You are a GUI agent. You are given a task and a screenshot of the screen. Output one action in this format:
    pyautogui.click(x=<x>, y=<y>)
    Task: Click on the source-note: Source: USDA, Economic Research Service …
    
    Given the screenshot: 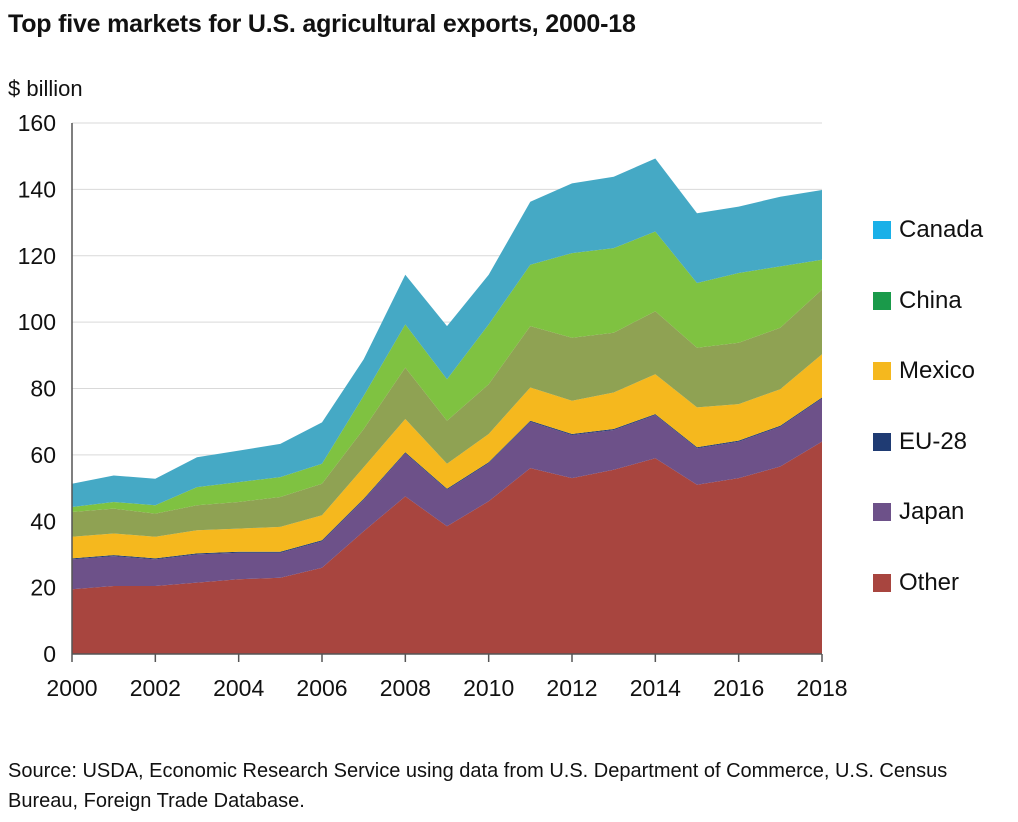 What is the action you would take?
    pyautogui.click(x=478, y=786)
    